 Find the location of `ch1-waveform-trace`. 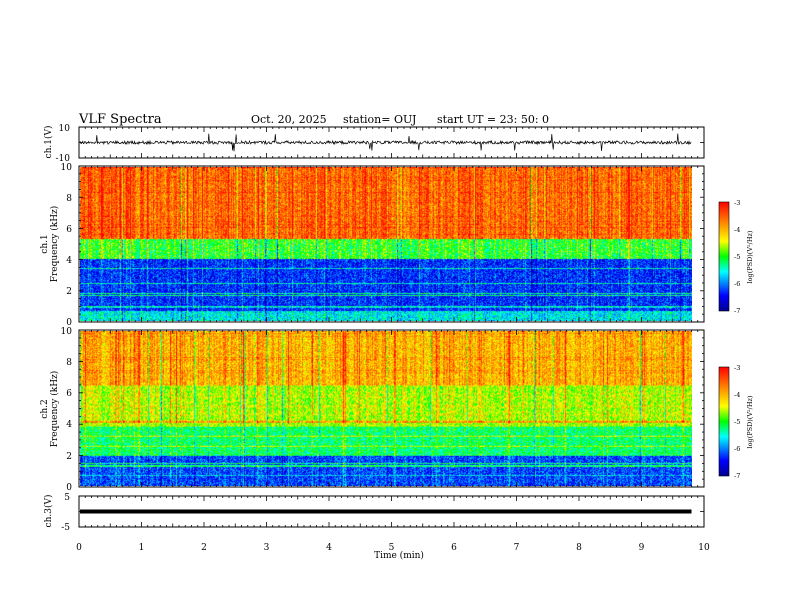

ch1-waveform-trace is located at coordinates (385, 142).